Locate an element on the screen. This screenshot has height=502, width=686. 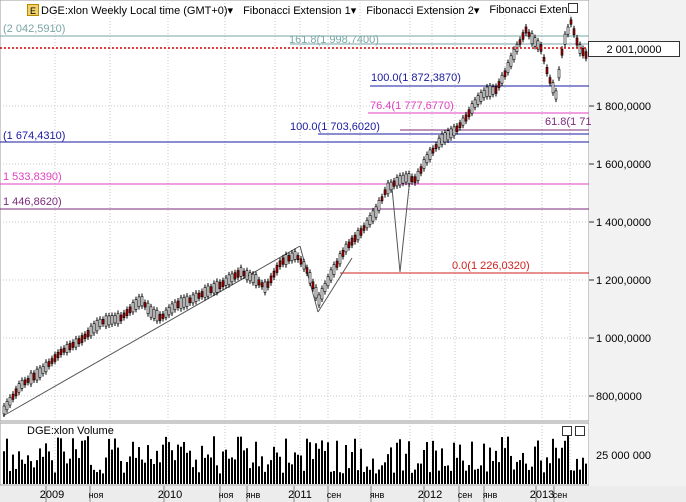
study-fib-extension-1: Fibonacci Extension 1▾ is located at coordinates (300, 10).